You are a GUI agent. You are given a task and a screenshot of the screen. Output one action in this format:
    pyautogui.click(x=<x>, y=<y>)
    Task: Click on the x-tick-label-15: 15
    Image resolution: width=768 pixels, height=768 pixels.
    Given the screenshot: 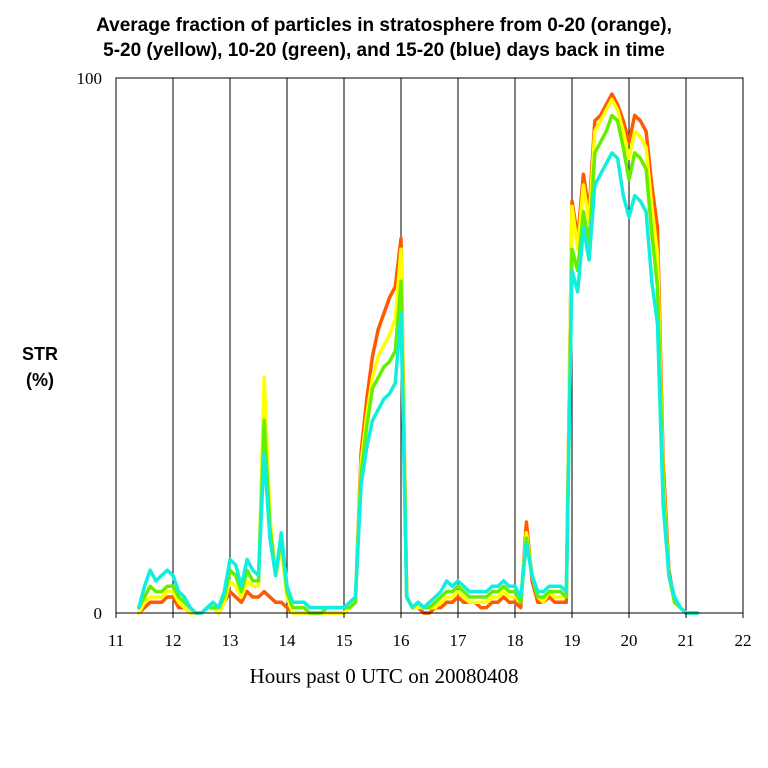 What is the action you would take?
    pyautogui.click(x=344, y=640)
    